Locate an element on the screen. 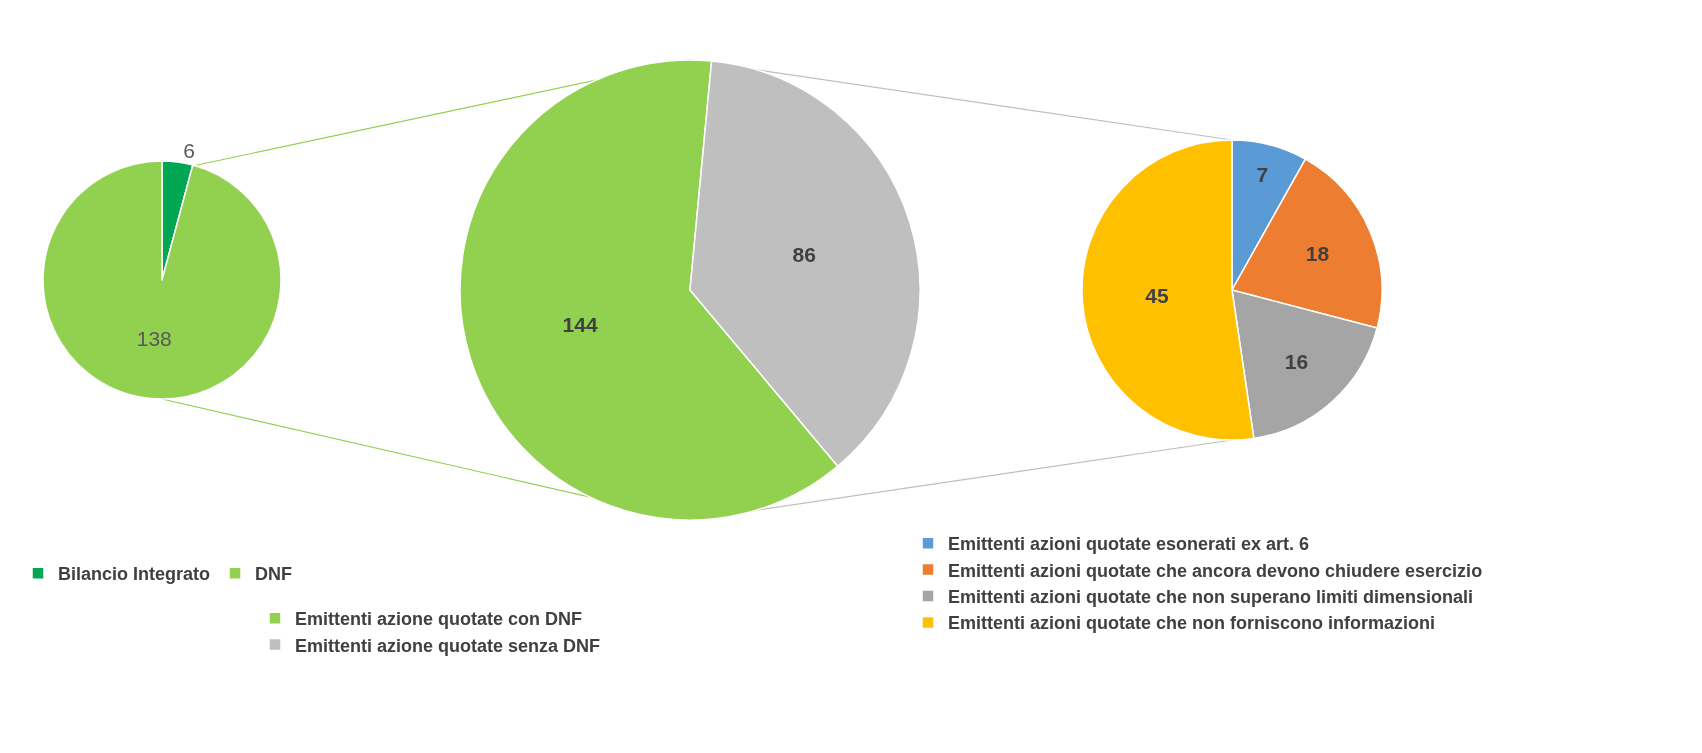  data-label: 144 is located at coordinates (580, 324).